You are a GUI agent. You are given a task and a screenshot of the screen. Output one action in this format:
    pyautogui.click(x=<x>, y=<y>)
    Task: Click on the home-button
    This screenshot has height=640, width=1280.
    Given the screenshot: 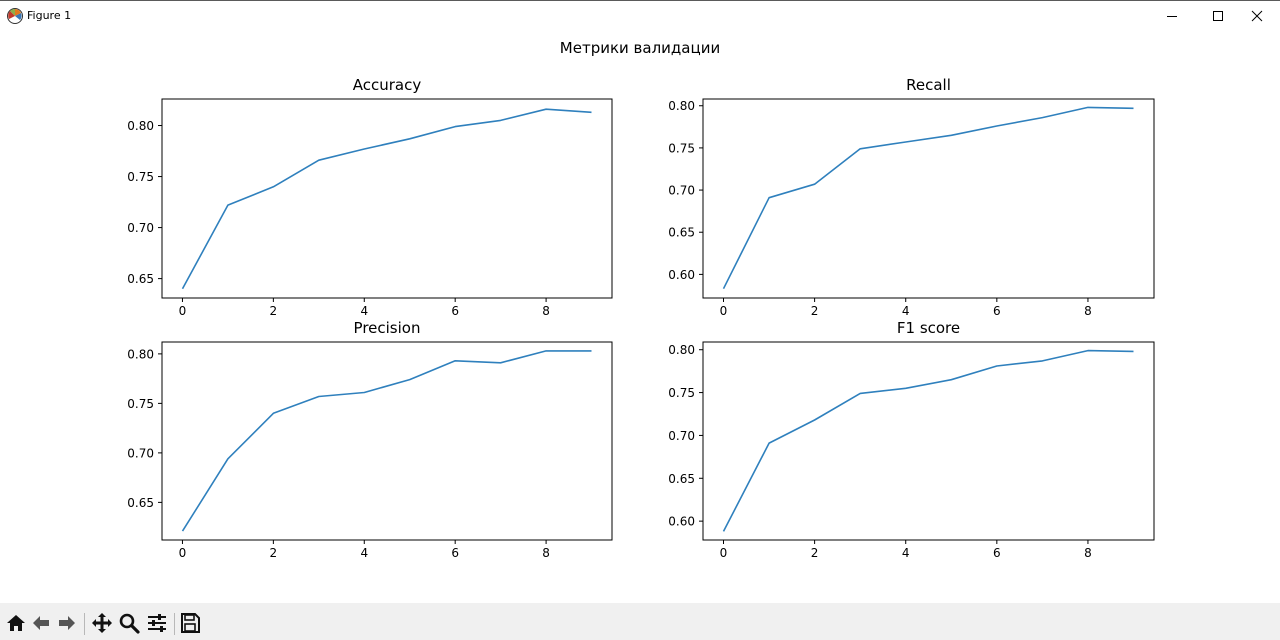 What is the action you would take?
    pyautogui.click(x=16, y=623)
    